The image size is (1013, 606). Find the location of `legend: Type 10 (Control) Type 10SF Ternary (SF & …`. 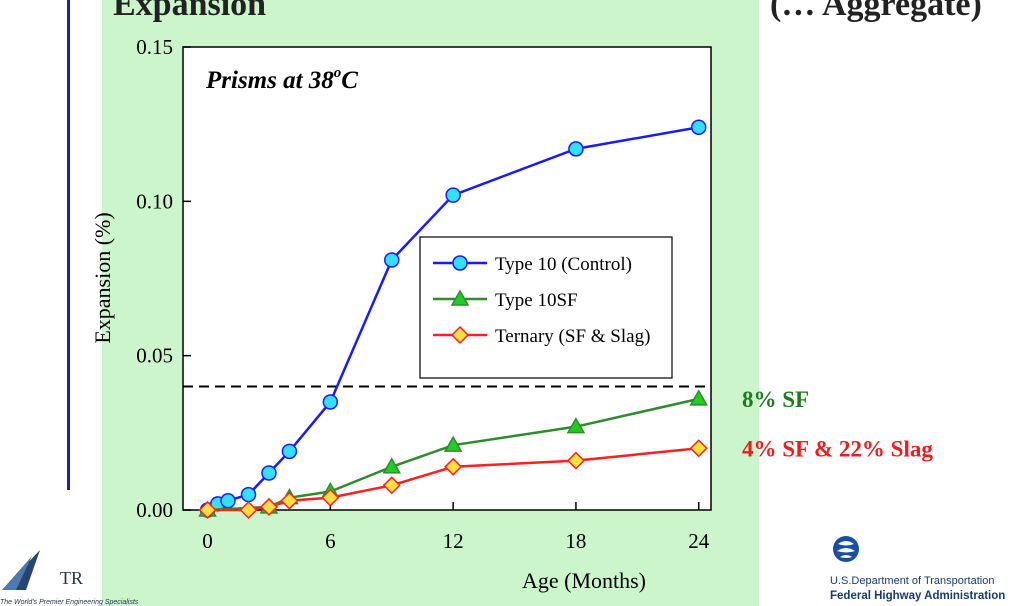

legend: Type 10 (Control) Type 10SF Ternary (SF & … is located at coordinates (546, 307).